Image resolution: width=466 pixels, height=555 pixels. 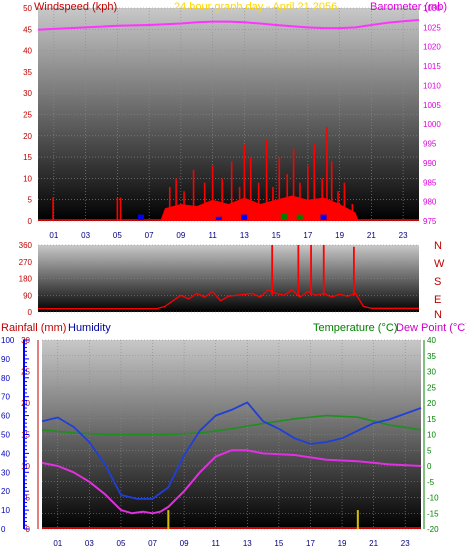 What do you see at coordinates (26, 262) in the screenshot?
I see `direction-tick-label: 270` at bounding box center [26, 262].